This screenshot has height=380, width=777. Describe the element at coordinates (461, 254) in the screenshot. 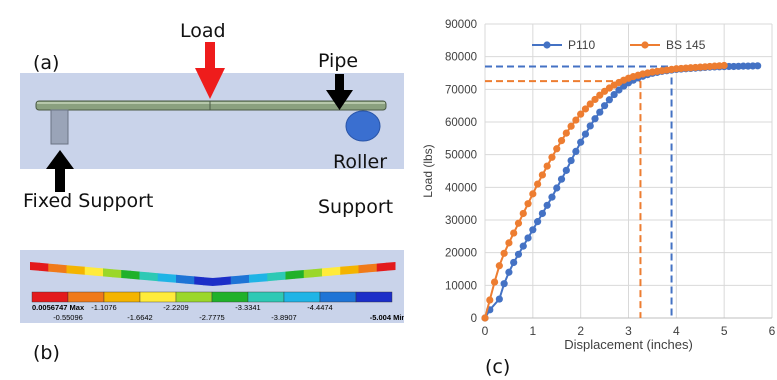

I see `y-tick-label: 20000` at that location.